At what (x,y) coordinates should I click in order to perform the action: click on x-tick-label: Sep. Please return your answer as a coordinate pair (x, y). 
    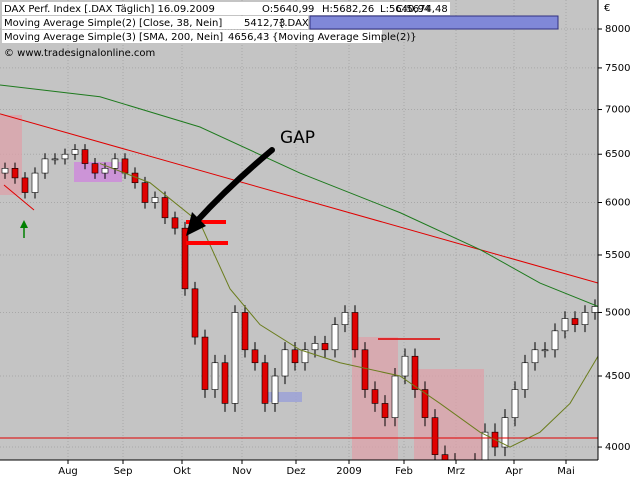
    Looking at the image, I should click on (123, 471).